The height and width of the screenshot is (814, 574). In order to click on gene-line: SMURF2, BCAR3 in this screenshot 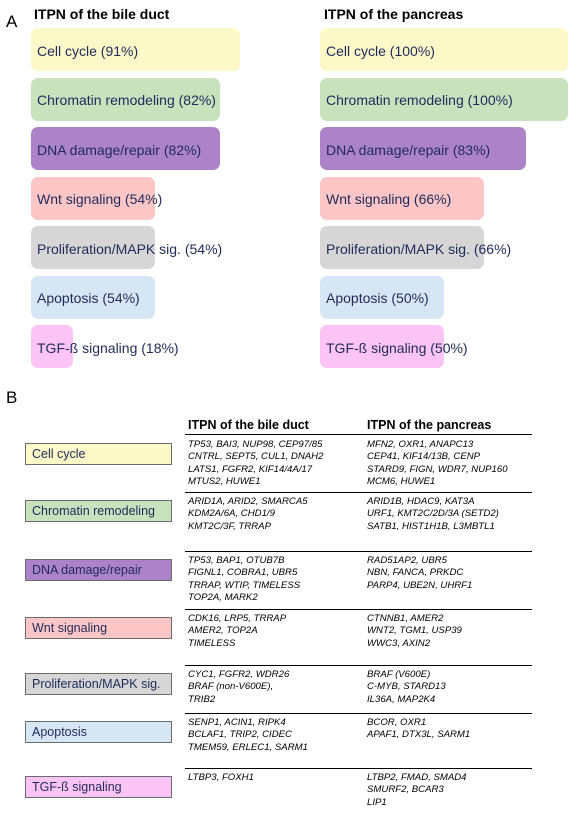, I will do `click(405, 790)`.